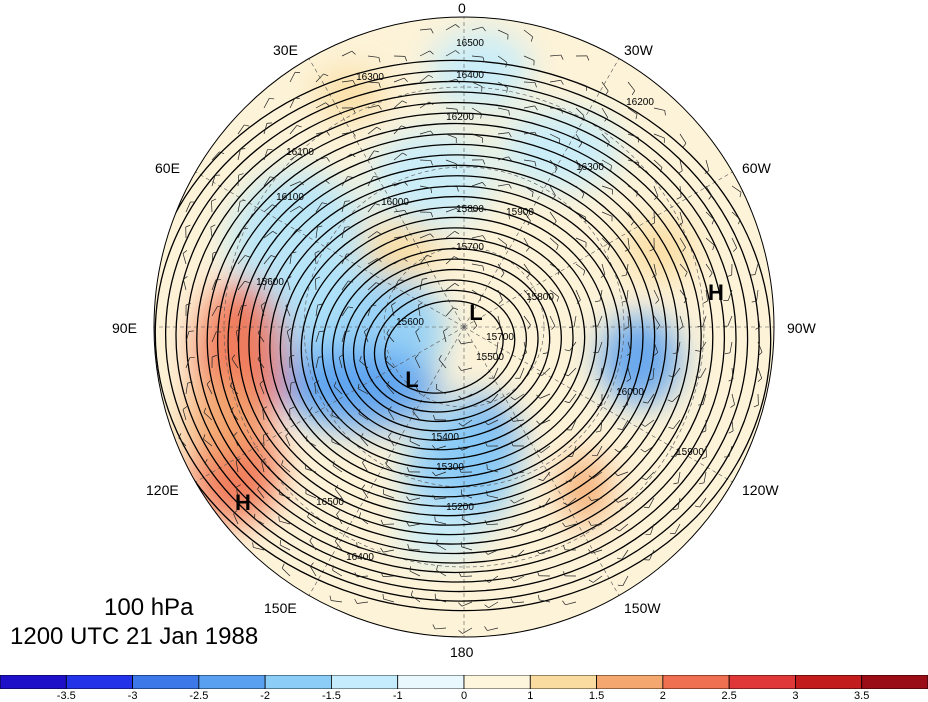  Describe the element at coordinates (397, 696) in the screenshot. I see `colorbar-tick-label: -1` at that location.